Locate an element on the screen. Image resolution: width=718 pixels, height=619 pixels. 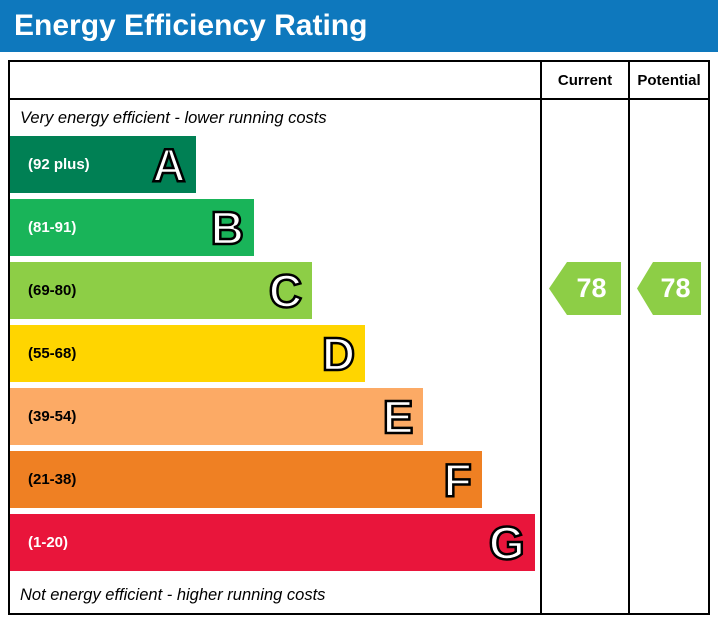
current-rating-arrow: 78 is located at coordinates (585, 288).